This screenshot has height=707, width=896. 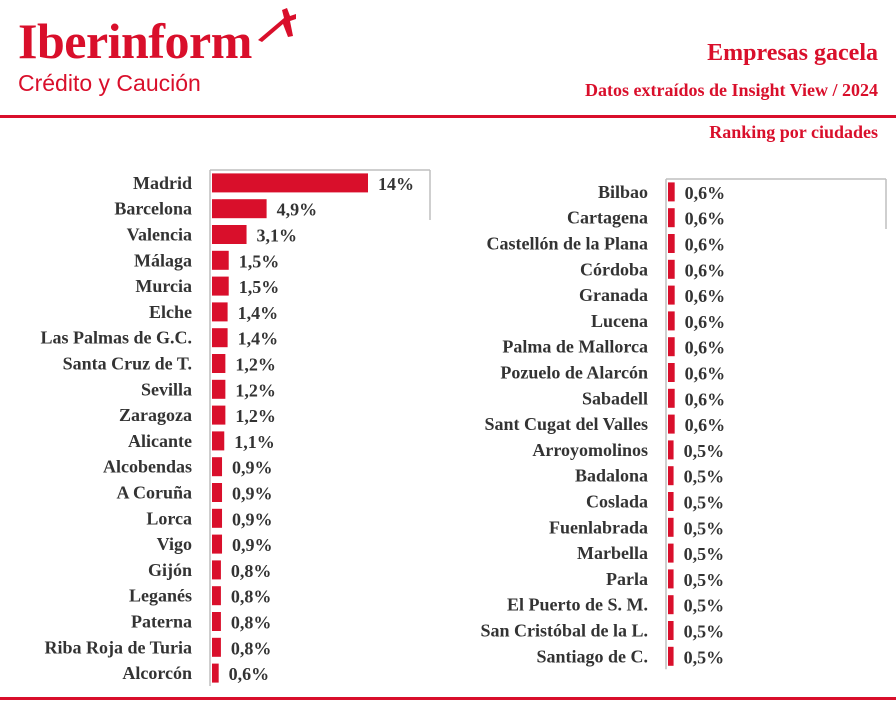 I want to click on category-label: El Puerto de S. M., so click(x=577, y=605).